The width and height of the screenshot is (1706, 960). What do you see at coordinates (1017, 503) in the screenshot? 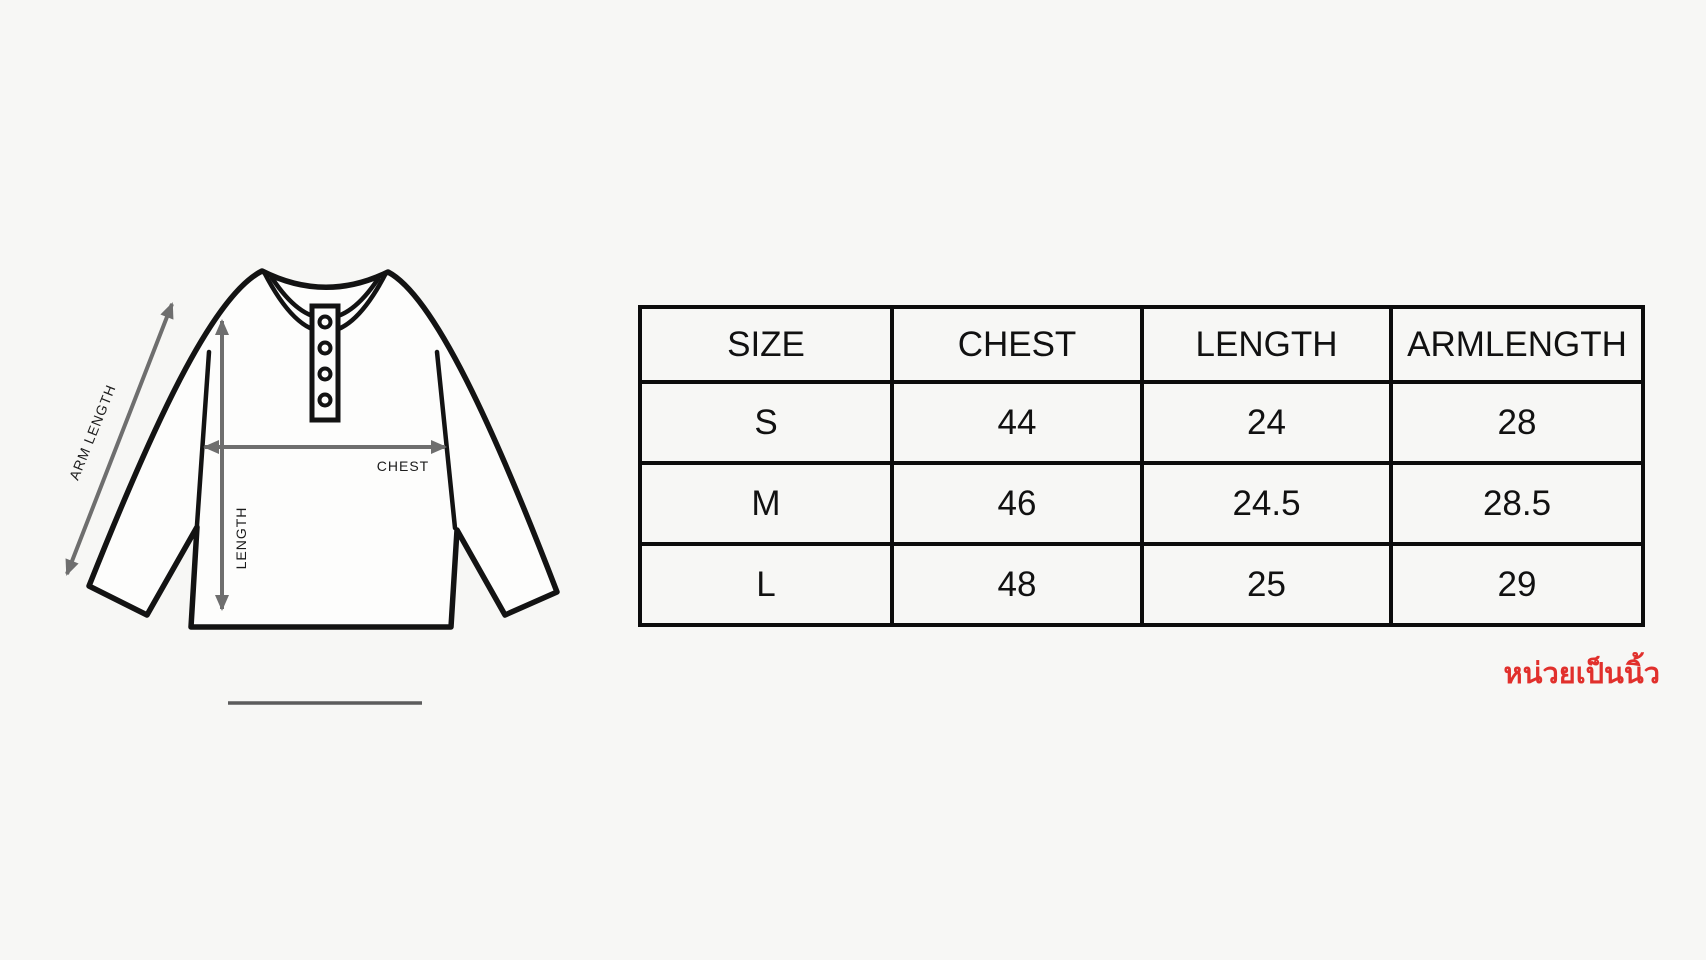
I see `cell-chest: 46` at bounding box center [1017, 503].